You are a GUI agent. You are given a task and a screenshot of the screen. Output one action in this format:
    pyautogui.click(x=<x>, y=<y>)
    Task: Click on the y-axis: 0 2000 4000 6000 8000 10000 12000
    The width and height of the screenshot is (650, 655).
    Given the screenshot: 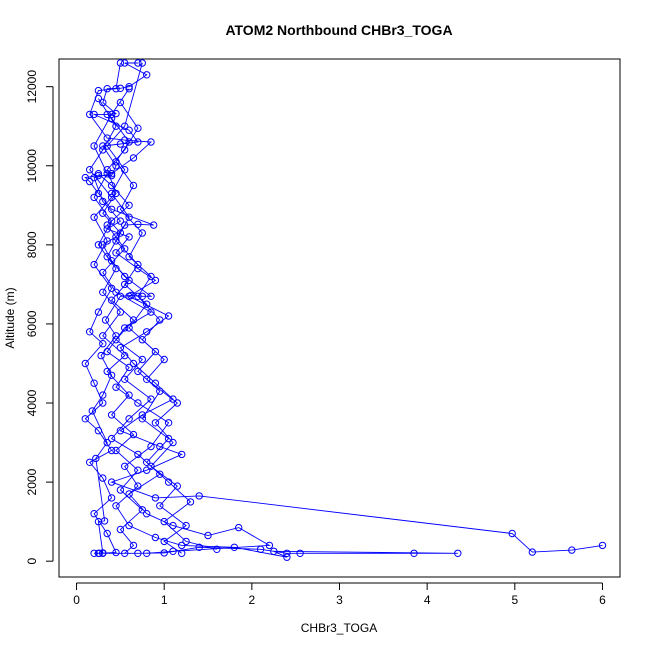 What is the action you would take?
    pyautogui.click(x=39, y=317)
    